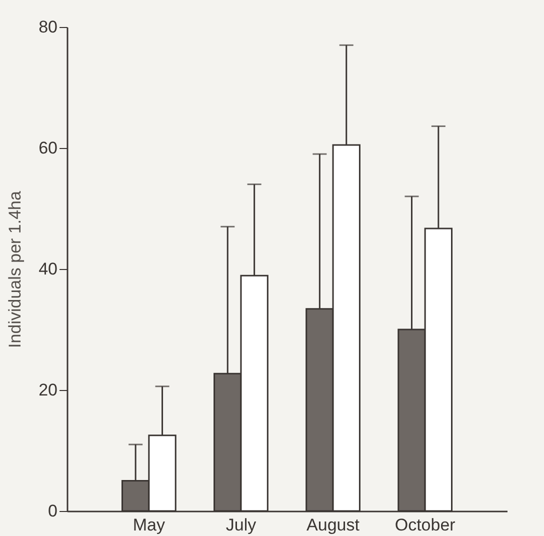  What do you see at coordinates (48, 148) in the screenshot?
I see `y-tick-label: 60` at bounding box center [48, 148].